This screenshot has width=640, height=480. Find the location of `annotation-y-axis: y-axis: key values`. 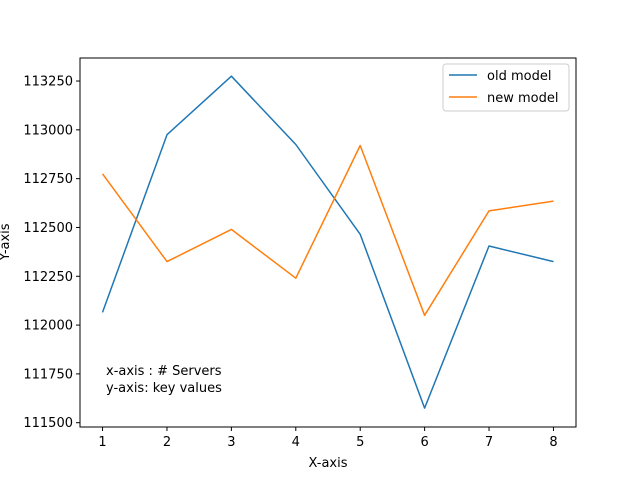

annotation-y-axis: y-axis: key values is located at coordinates (164, 388).